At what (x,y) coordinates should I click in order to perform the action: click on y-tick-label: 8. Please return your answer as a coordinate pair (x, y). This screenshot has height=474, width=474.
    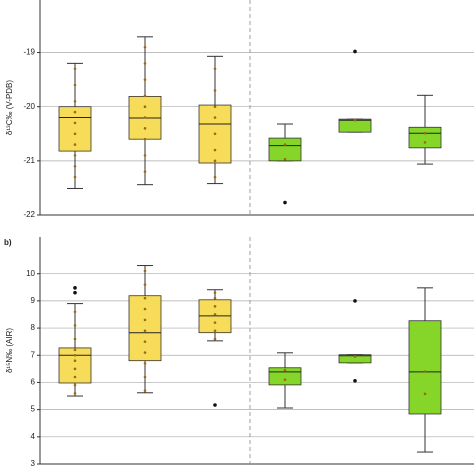
    Looking at the image, I should click on (33, 327).